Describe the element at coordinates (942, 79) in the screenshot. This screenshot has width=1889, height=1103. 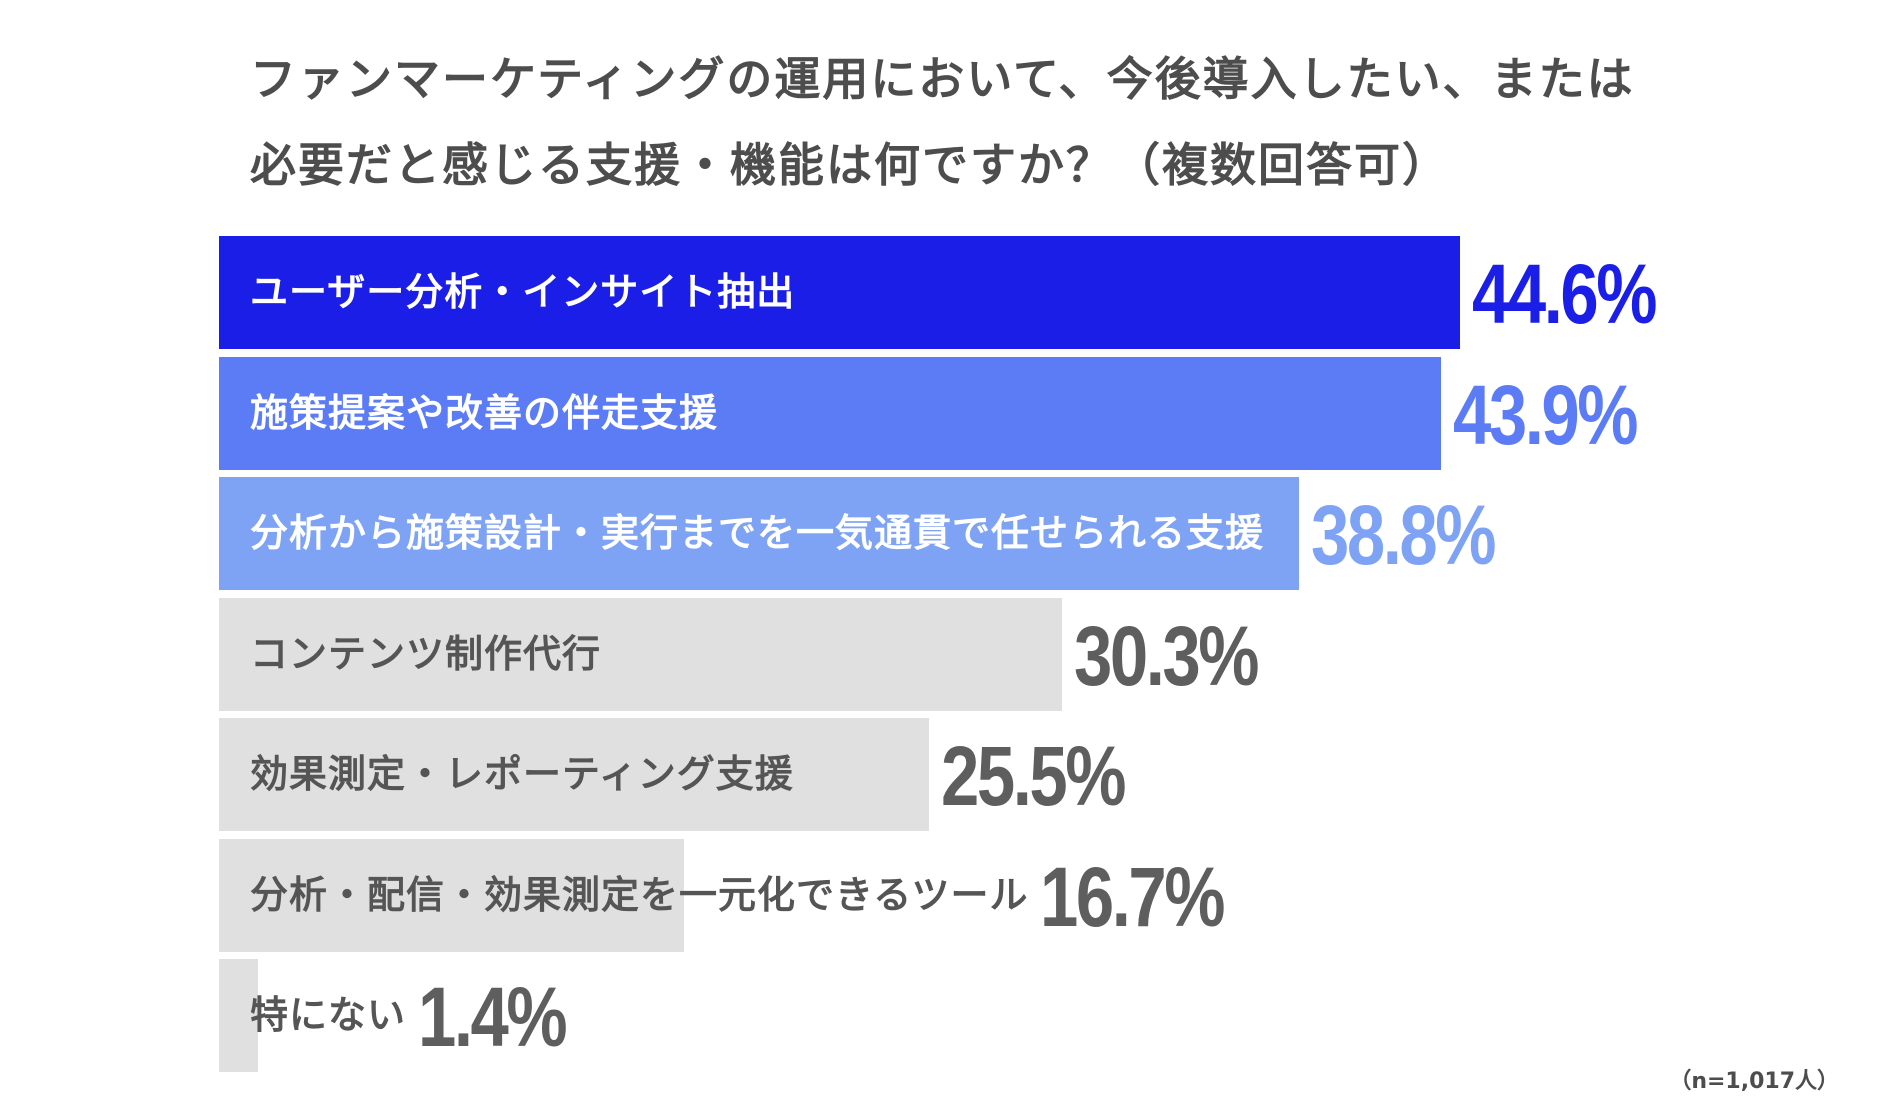
I see `chart-title-line-1: ファンマーケティングの運用において、今後導入したい、または` at that location.